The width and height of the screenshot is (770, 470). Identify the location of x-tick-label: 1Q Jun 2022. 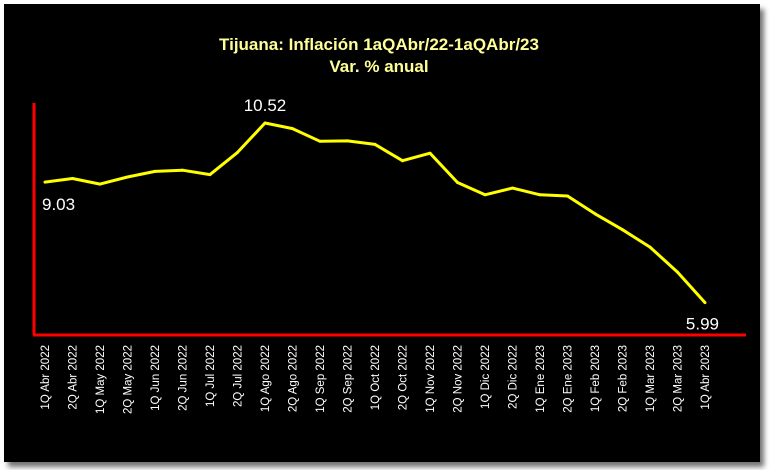
(156, 378).